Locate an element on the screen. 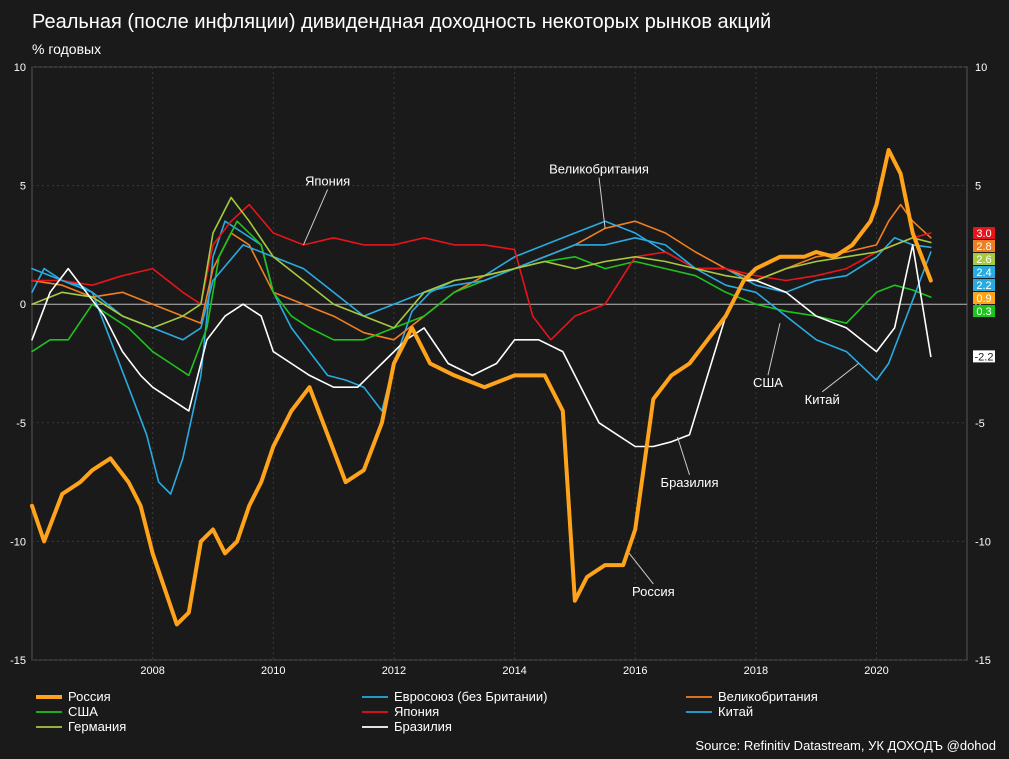 The width and height of the screenshot is (1009, 759). legend-item: Китай is located at coordinates (719, 711).